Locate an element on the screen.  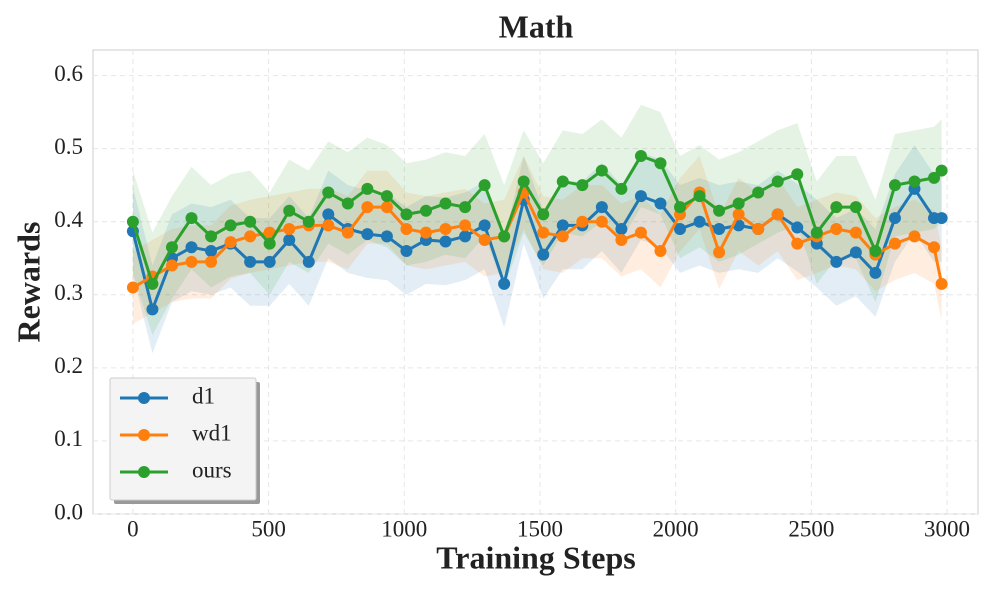
x-tick-label: 1500 is located at coordinates (540, 528).